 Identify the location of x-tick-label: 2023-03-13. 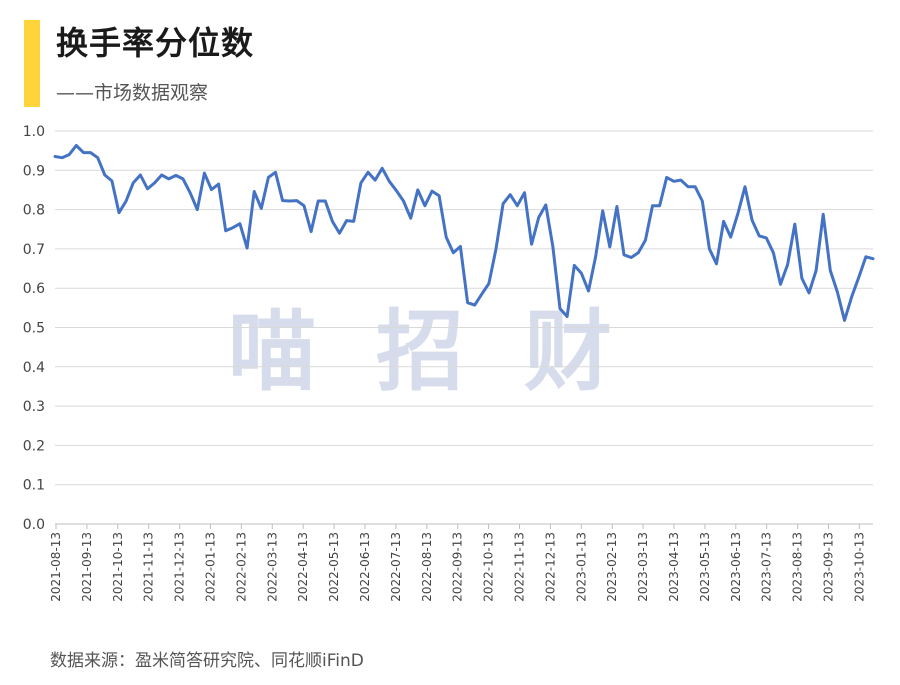
(643, 567).